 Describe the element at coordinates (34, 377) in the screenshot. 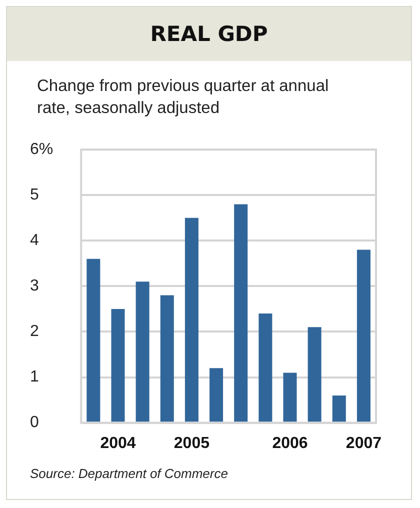

I see `y-tick-label: 1` at that location.